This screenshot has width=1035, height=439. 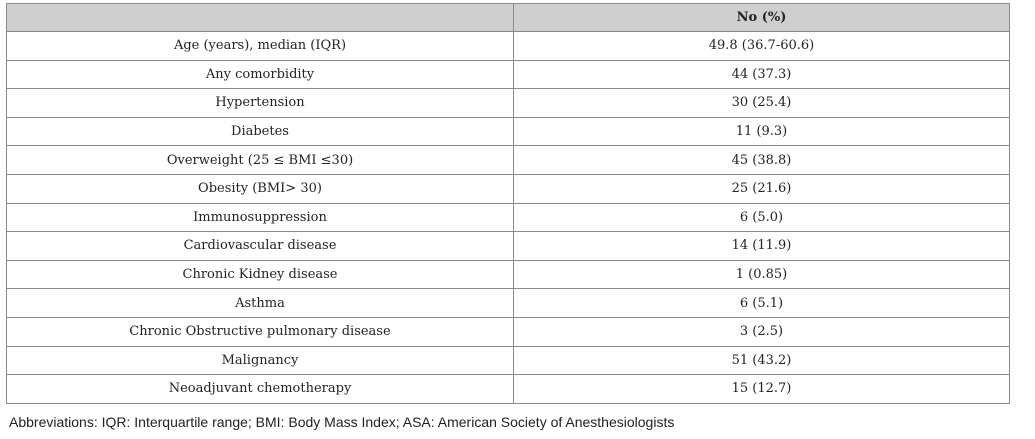 I want to click on row-value-cell: 25 (21.6), so click(x=761, y=188).